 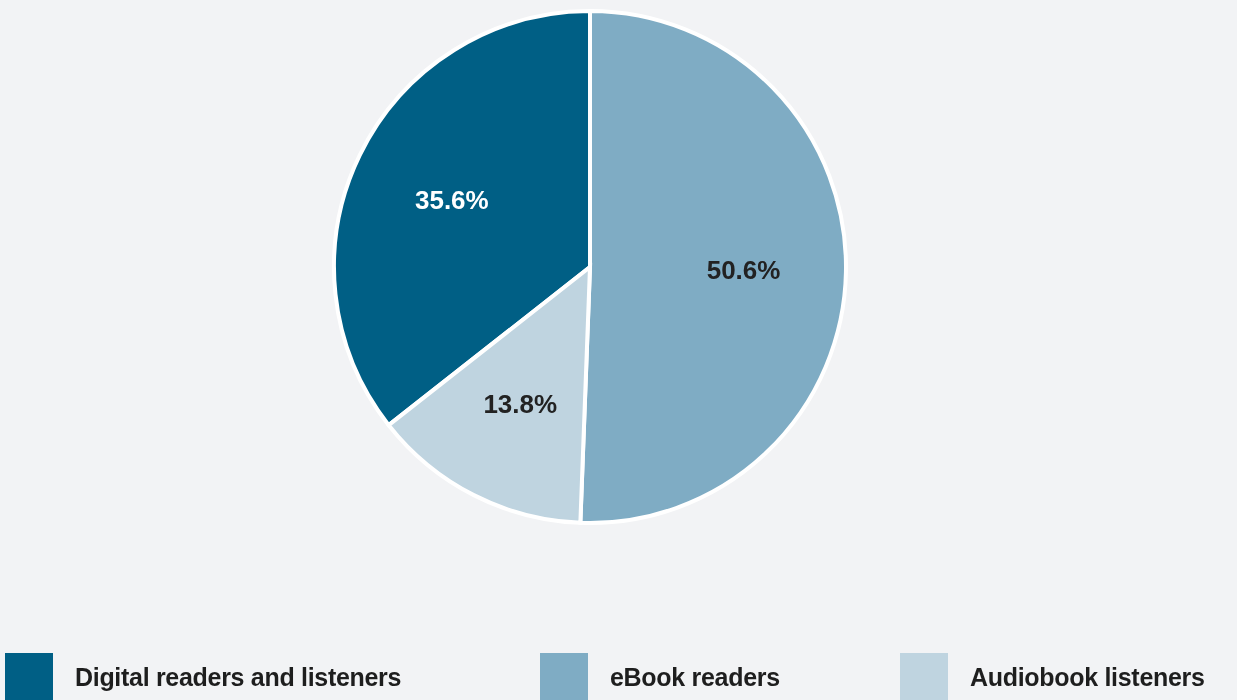 I want to click on legend-label: Digital readers and listeners, so click(x=238, y=677).